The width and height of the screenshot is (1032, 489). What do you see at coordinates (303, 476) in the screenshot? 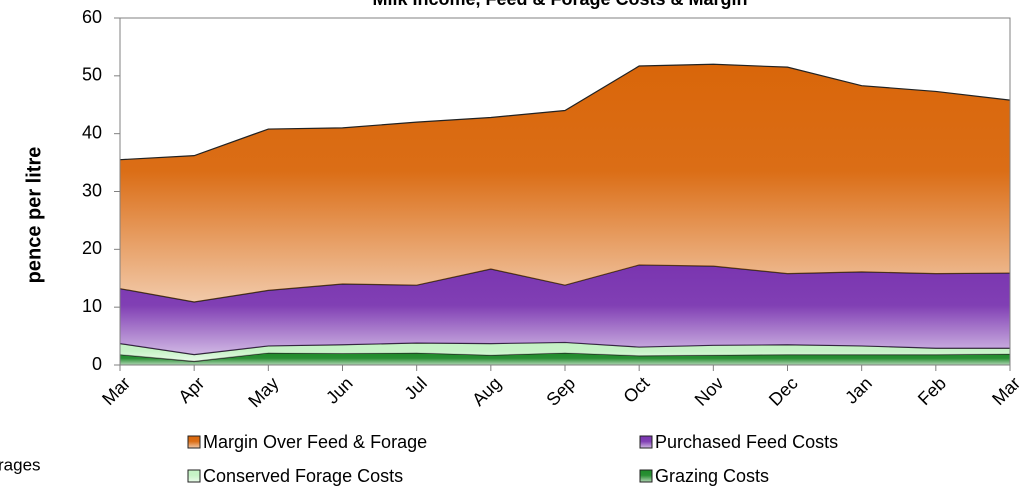
I see `legend-label: Conserved Forage Costs` at bounding box center [303, 476].